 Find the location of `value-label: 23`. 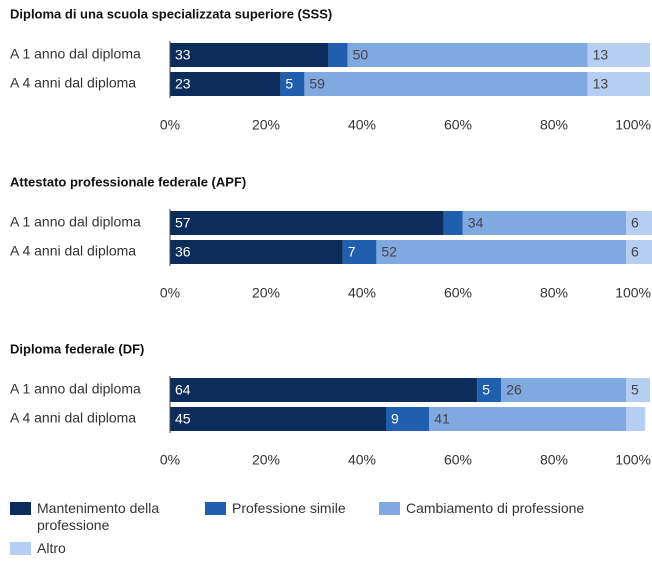

value-label: 23 is located at coordinates (183, 84).